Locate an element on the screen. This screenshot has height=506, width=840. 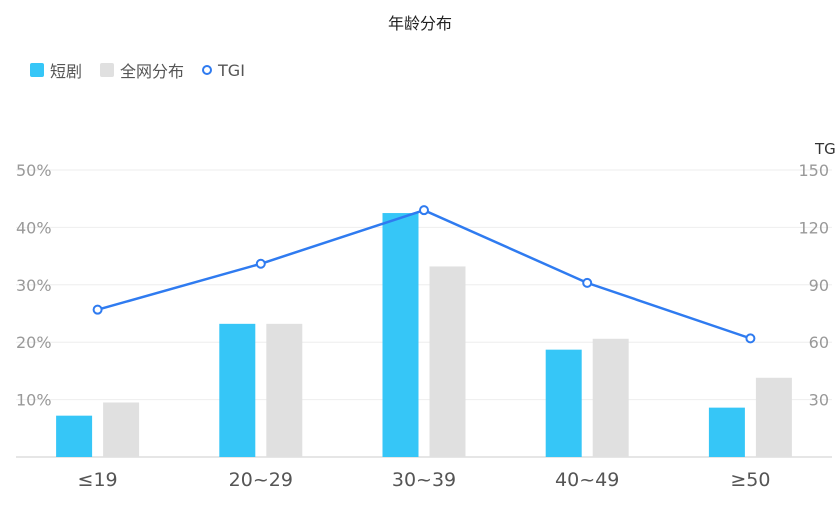
y-right-tick-label: 30 is located at coordinates (819, 400).